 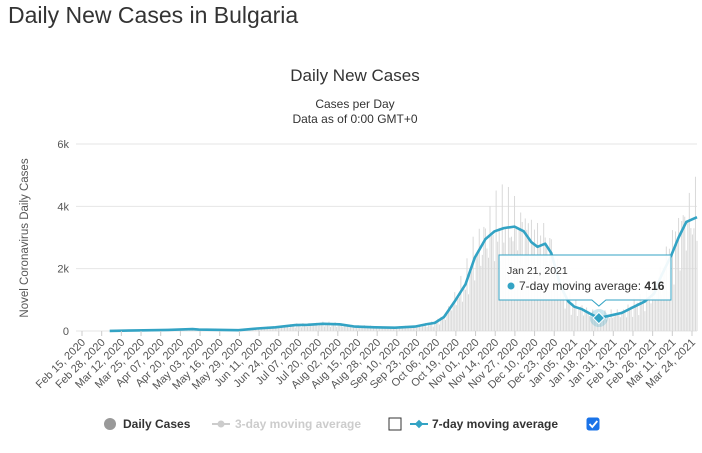 What do you see at coordinates (511, 286) in the screenshot?
I see `tooltip-marker` at bounding box center [511, 286].